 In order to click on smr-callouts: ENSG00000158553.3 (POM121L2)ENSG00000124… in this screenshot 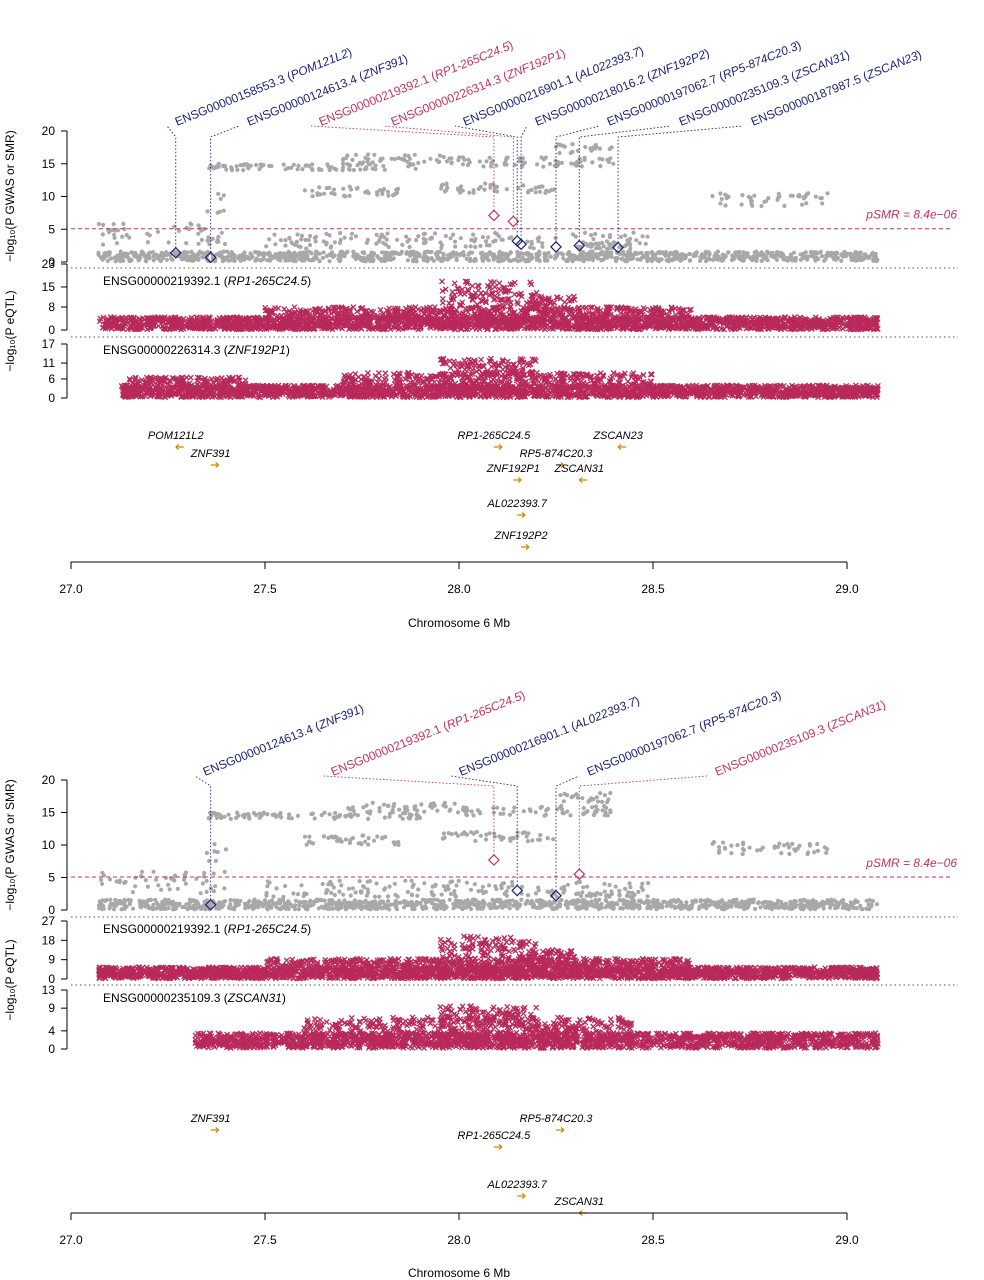, I will do `click(545, 145)`.